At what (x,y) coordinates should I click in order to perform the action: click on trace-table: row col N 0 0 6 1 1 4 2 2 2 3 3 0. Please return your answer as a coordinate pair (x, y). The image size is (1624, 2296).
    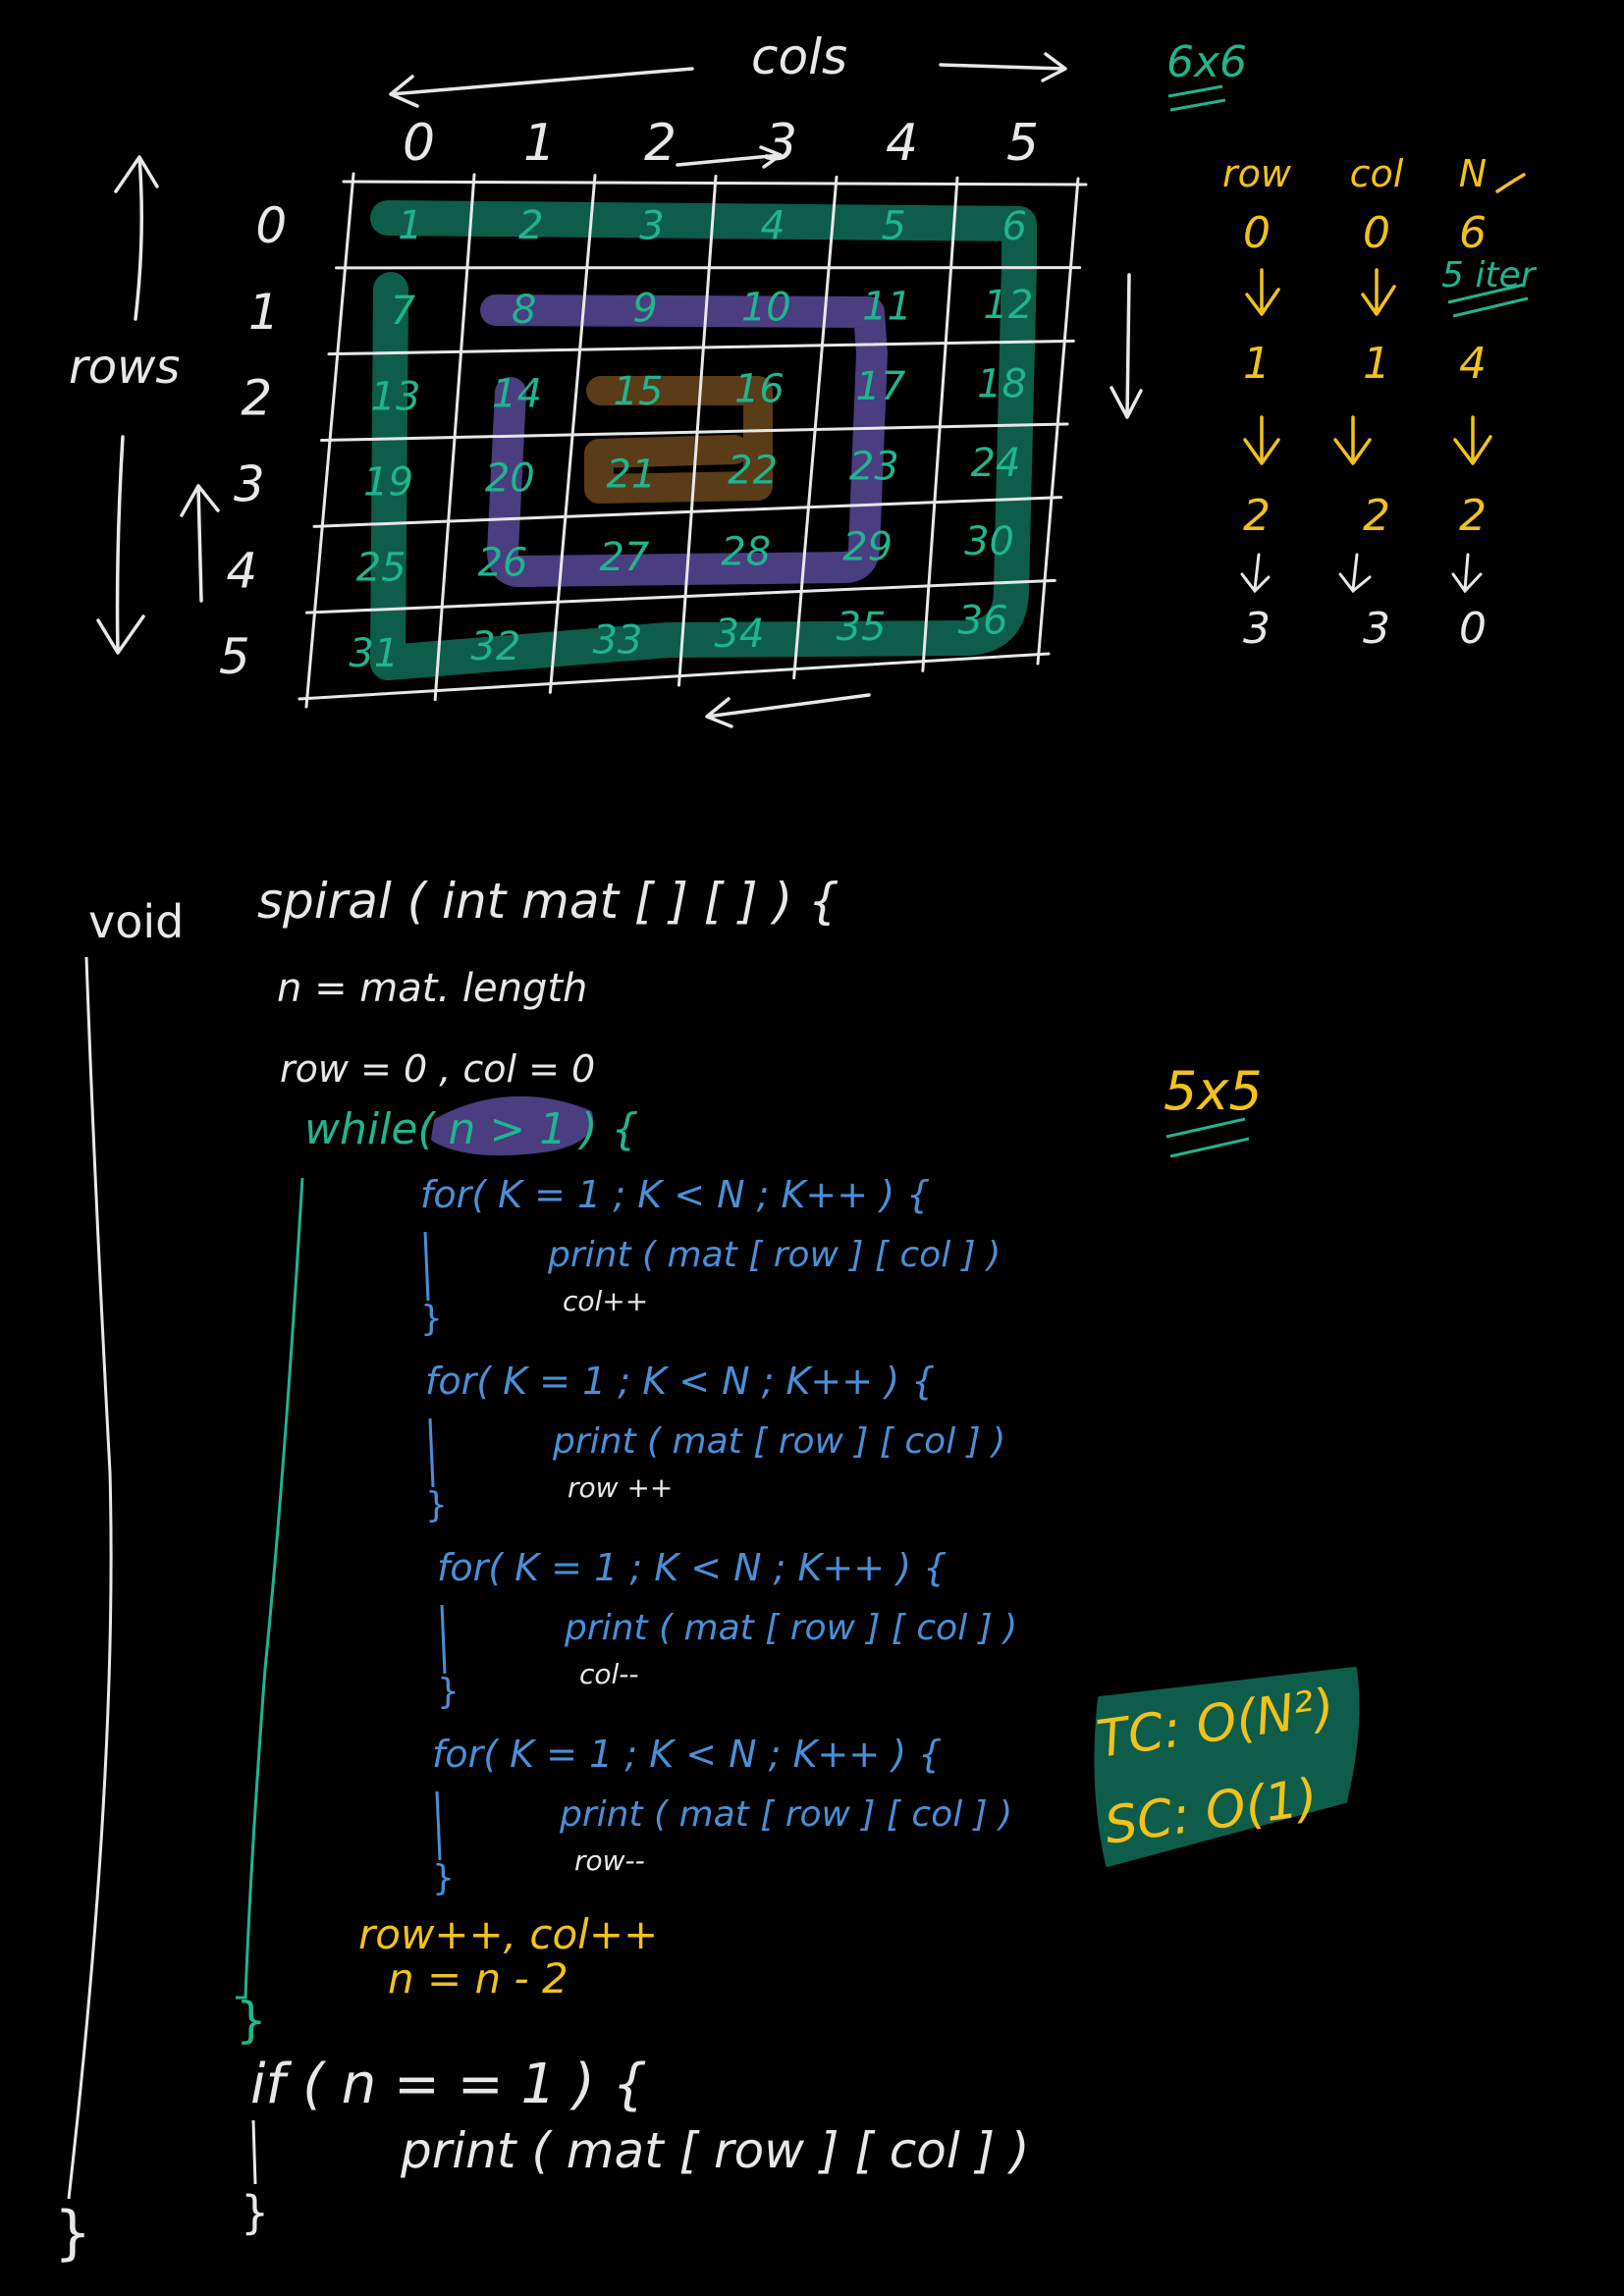
    Looking at the image, I should click on (1354, 403).